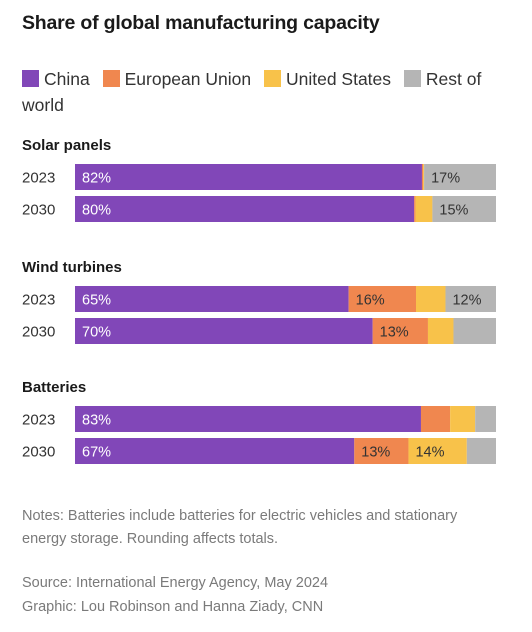 This screenshot has height=632, width=532. What do you see at coordinates (38, 300) in the screenshot?
I see `year-label-wind-turbines-2023: 2023` at bounding box center [38, 300].